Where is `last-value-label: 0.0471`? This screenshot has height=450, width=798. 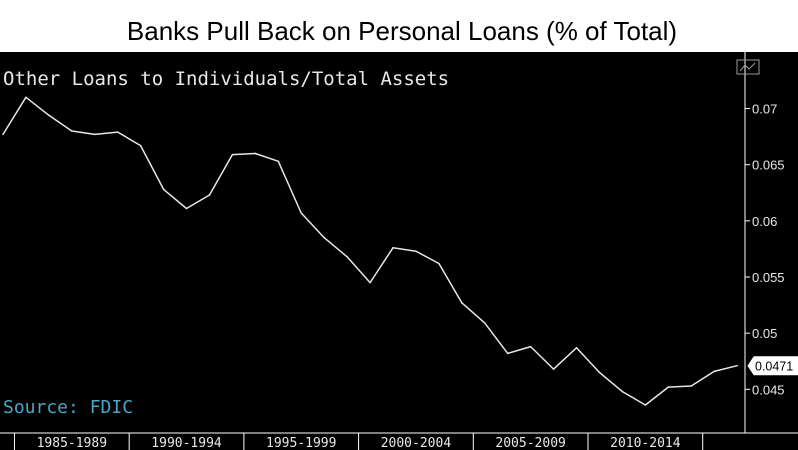 last-value-label: 0.0471 is located at coordinates (774, 367).